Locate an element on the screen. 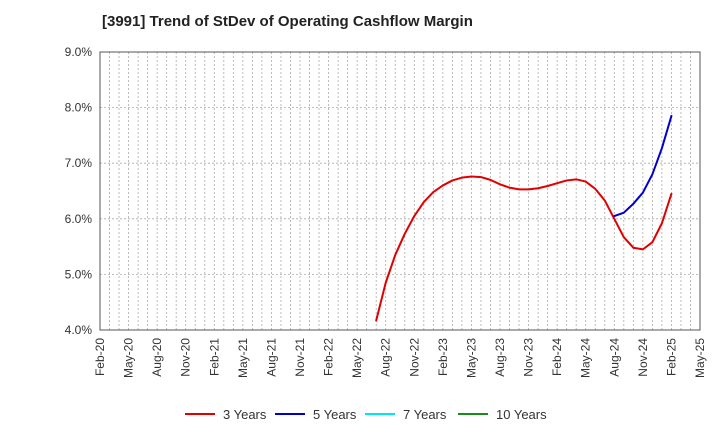 This screenshot has height=440, width=720. legend-label: 5 Years is located at coordinates (335, 414).